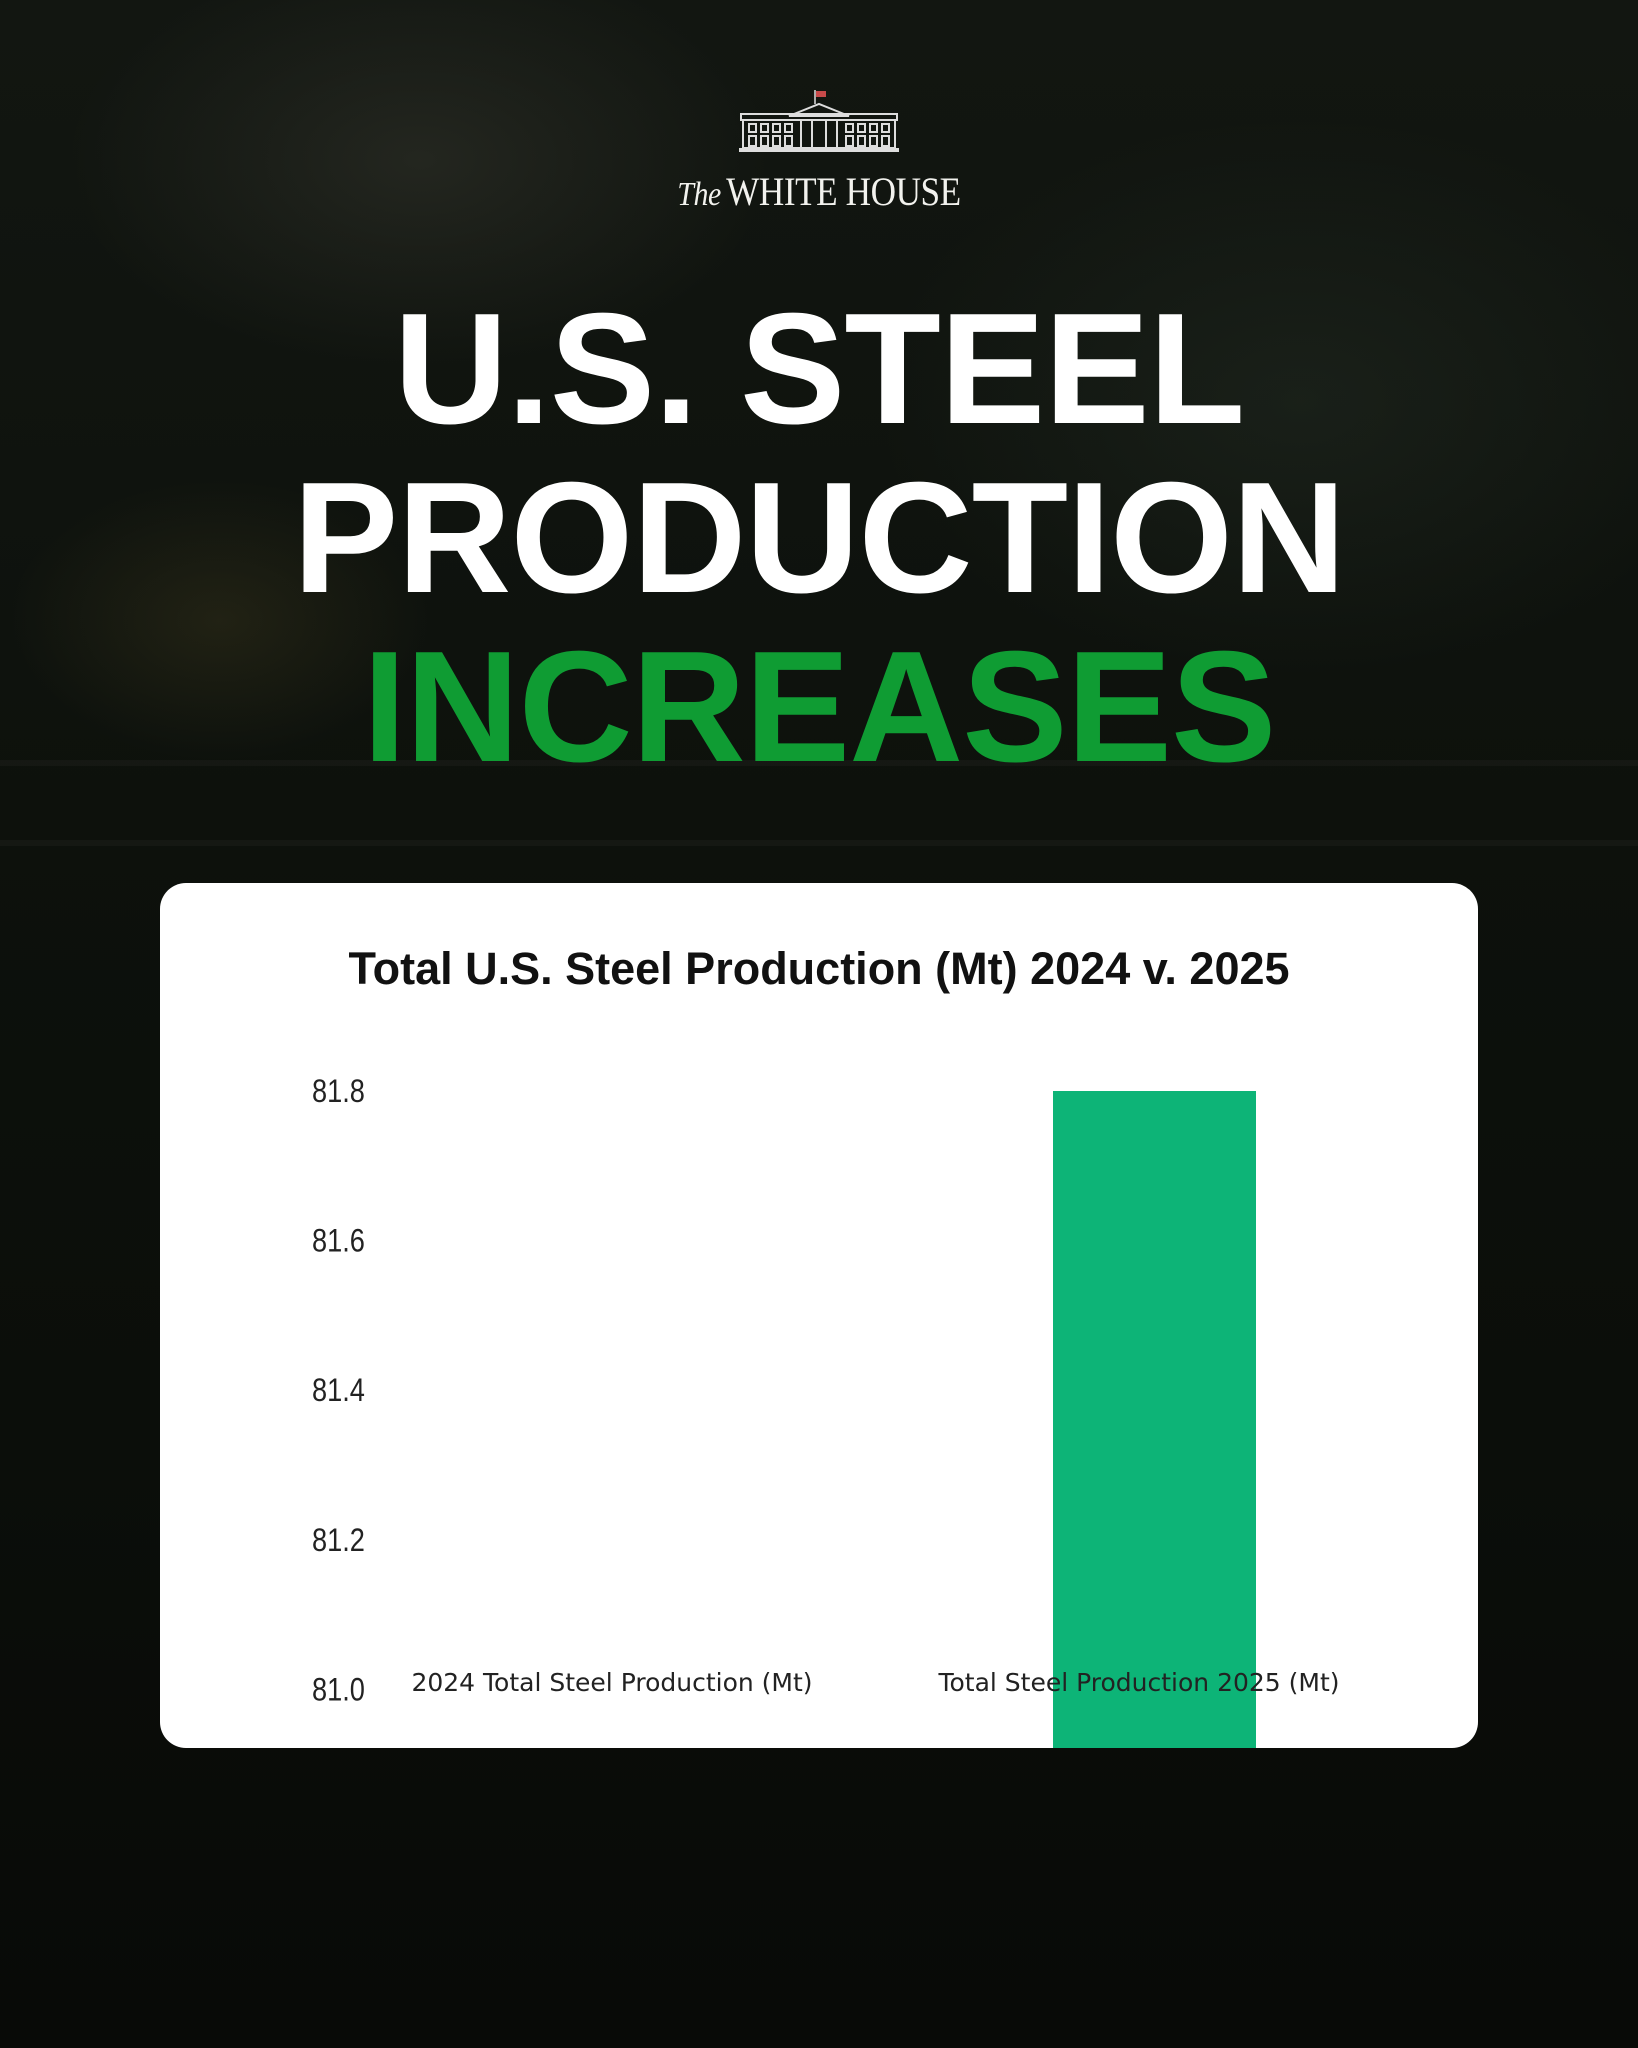 This screenshot has height=2048, width=1638. Describe the element at coordinates (819, 121) in the screenshot. I see `white-house-building-icon` at that location.